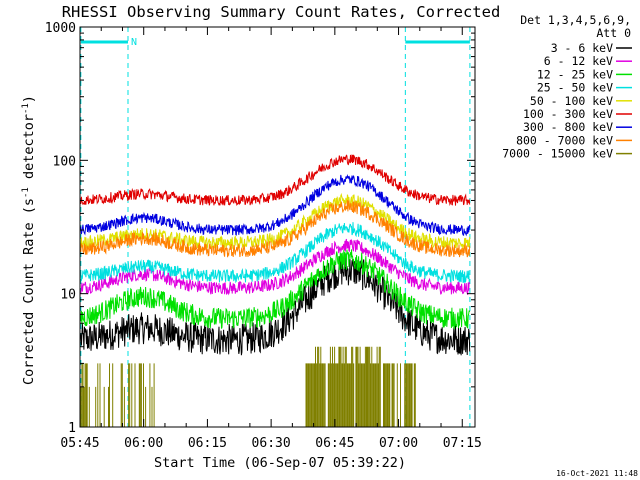 The height and width of the screenshot is (480, 640). What do you see at coordinates (280, 463) in the screenshot?
I see `x-axis-label: Start Time (06-Sep-07 05:39:22)` at bounding box center [280, 463].